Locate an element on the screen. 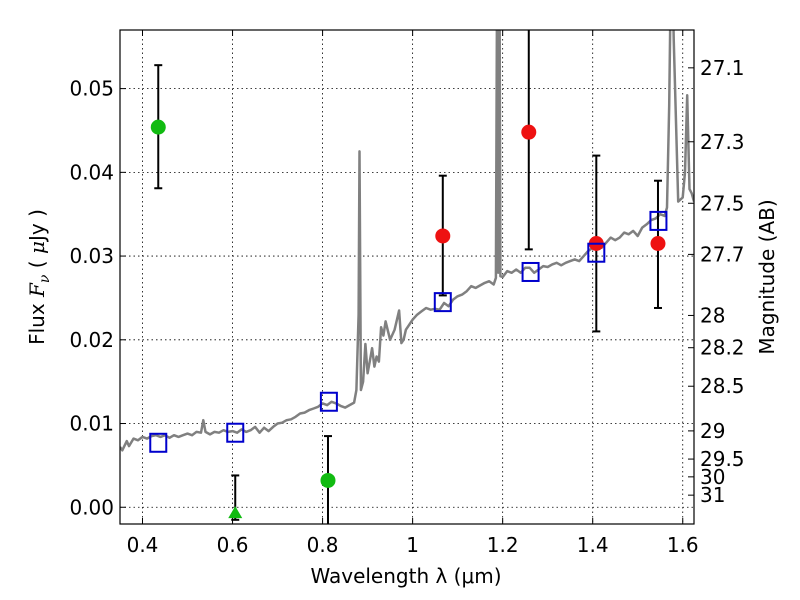 The image size is (800, 600). y-tick-label: 0.01 is located at coordinates (91, 424).